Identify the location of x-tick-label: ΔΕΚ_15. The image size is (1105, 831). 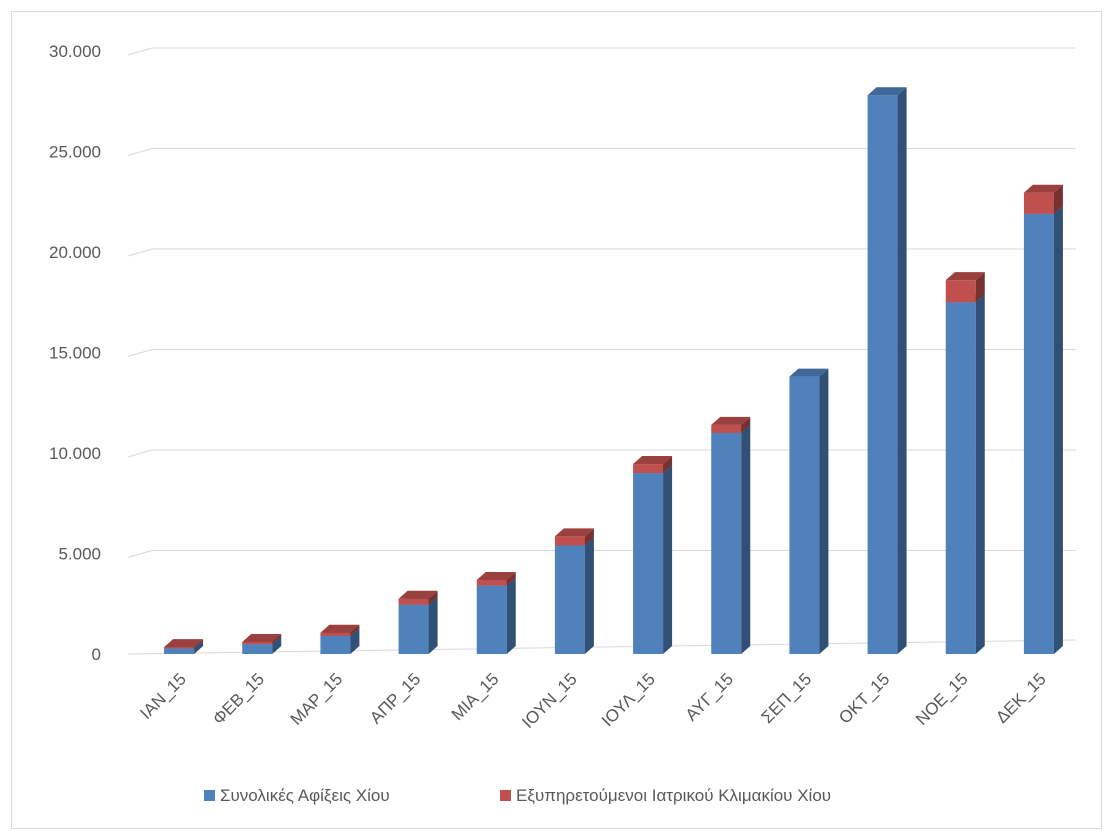
(1021, 698).